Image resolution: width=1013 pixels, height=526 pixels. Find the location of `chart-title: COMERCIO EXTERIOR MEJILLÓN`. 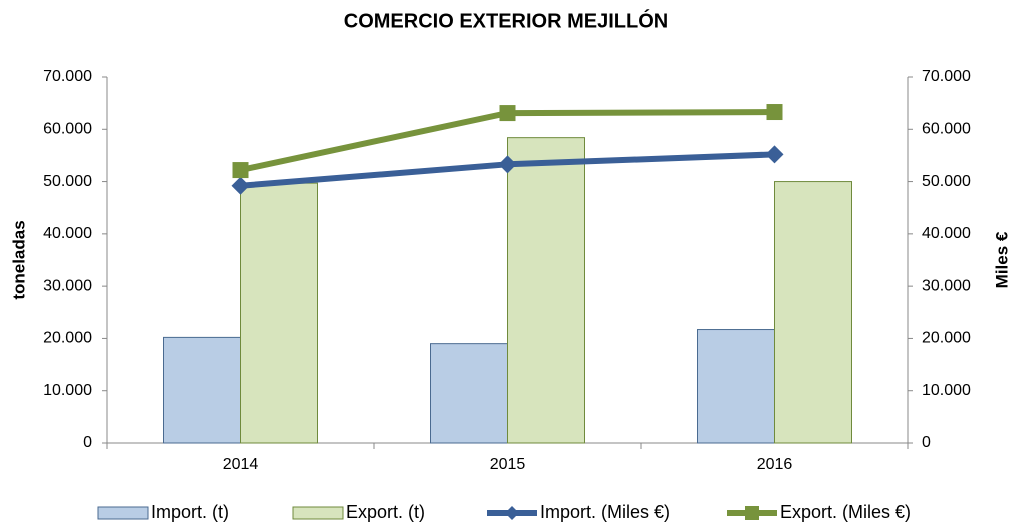

chart-title: COMERCIO EXTERIOR MEJILLÓN is located at coordinates (506, 20).